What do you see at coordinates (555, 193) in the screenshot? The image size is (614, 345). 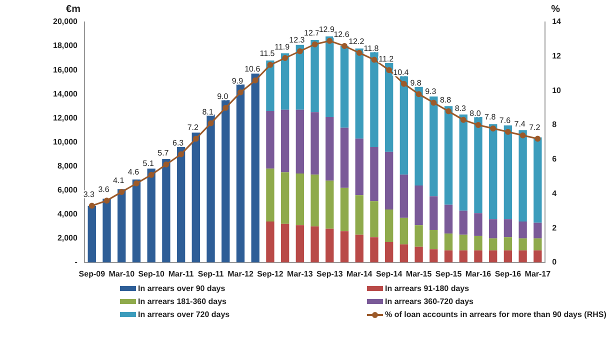 I see `y2-tick-label: 4` at bounding box center [555, 193].